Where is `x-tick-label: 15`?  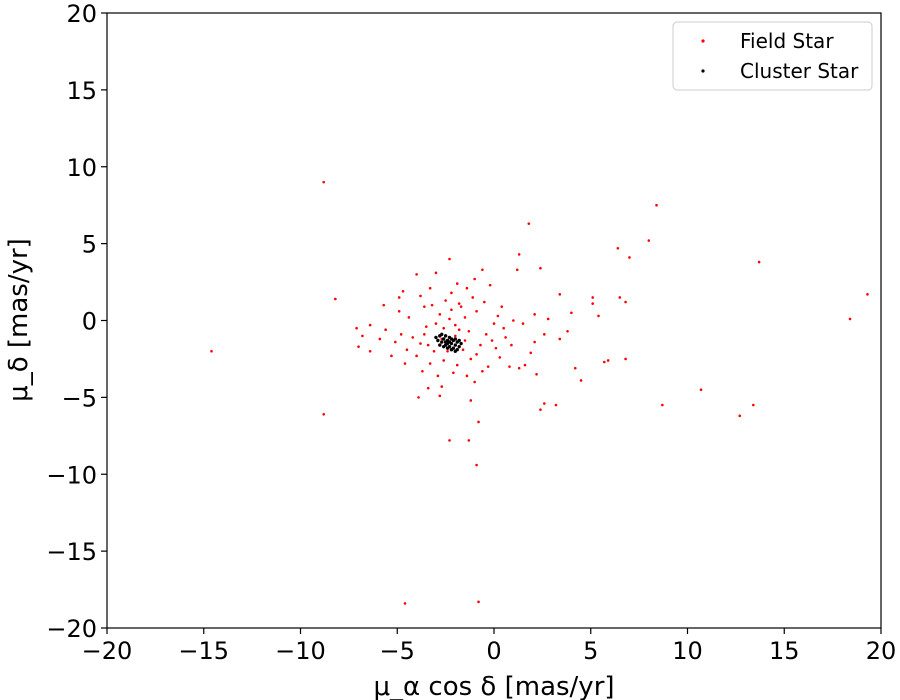 x-tick-label: 15 is located at coordinates (784, 651).